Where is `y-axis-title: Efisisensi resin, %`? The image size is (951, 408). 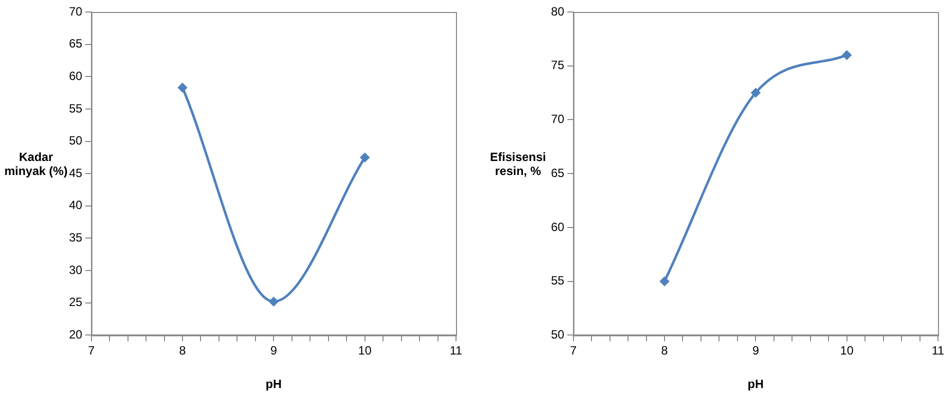
y-axis-title: Efisisensi resin, % is located at coordinates (518, 164).